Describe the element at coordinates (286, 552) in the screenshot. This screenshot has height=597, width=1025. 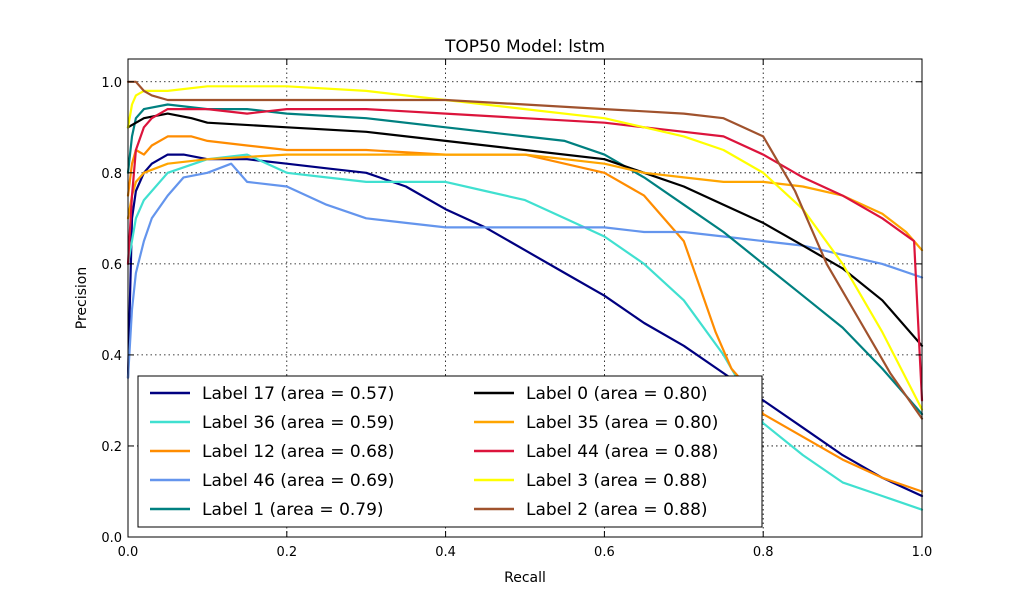
I see `x-tick-label: 0.2` at that location.